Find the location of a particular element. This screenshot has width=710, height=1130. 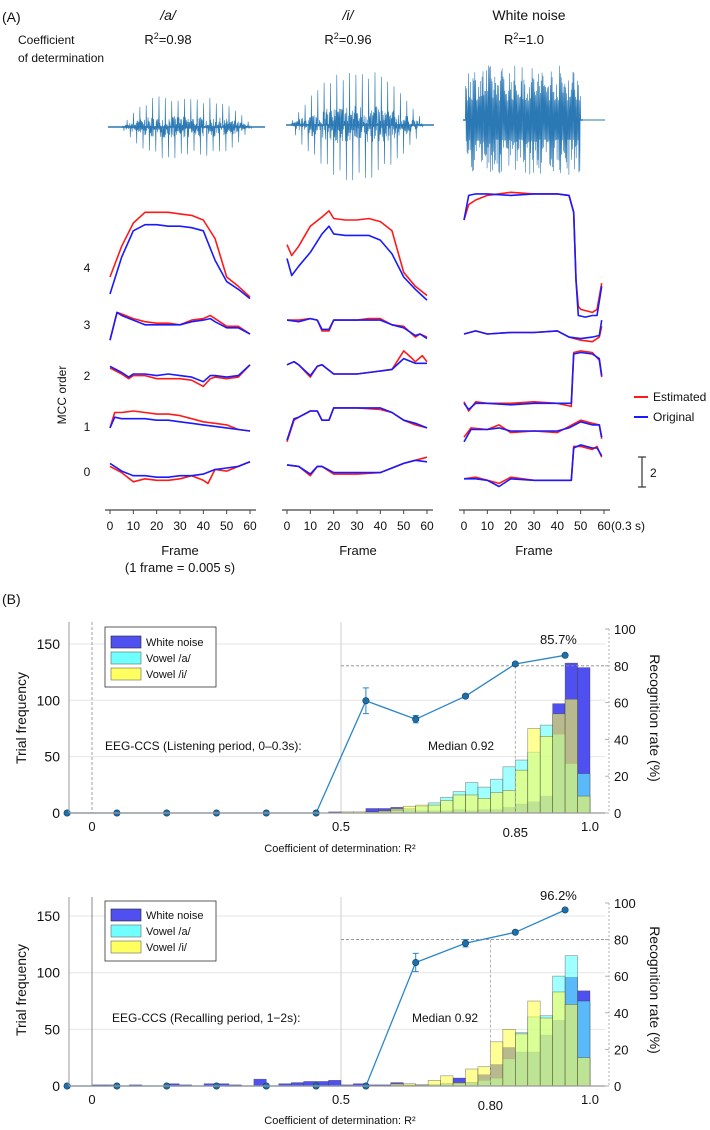

legend-label-vowel-a: Vowel /a/ is located at coordinates (169, 932).